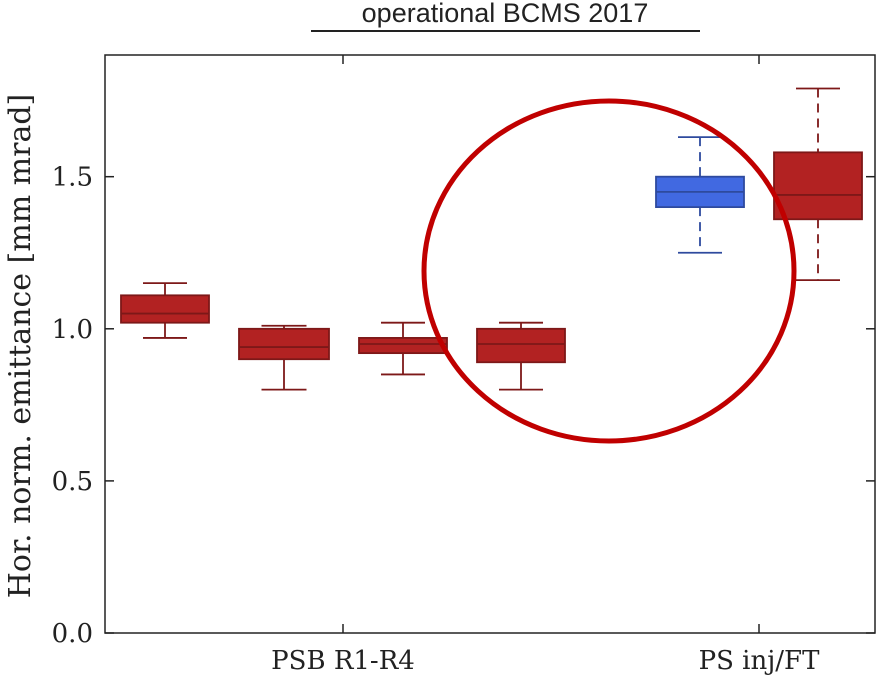 Image resolution: width=879 pixels, height=676 pixels. What do you see at coordinates (72, 178) in the screenshot?
I see `y-tick-label: 1.5` at bounding box center [72, 178].